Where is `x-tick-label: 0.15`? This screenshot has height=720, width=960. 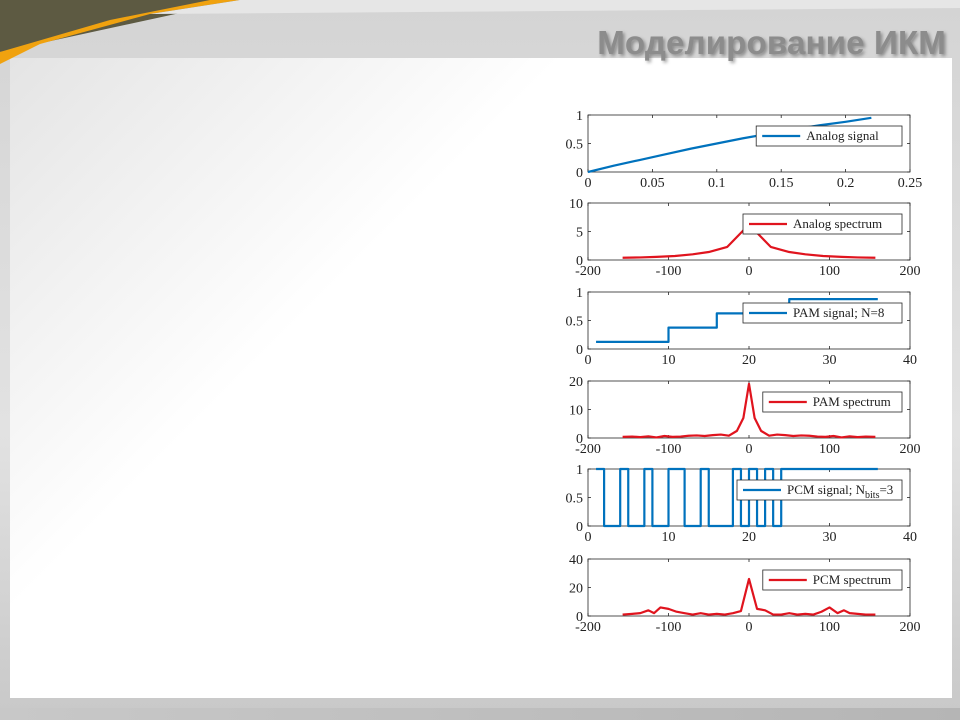 x-tick-label: 0.15 is located at coordinates (781, 183).